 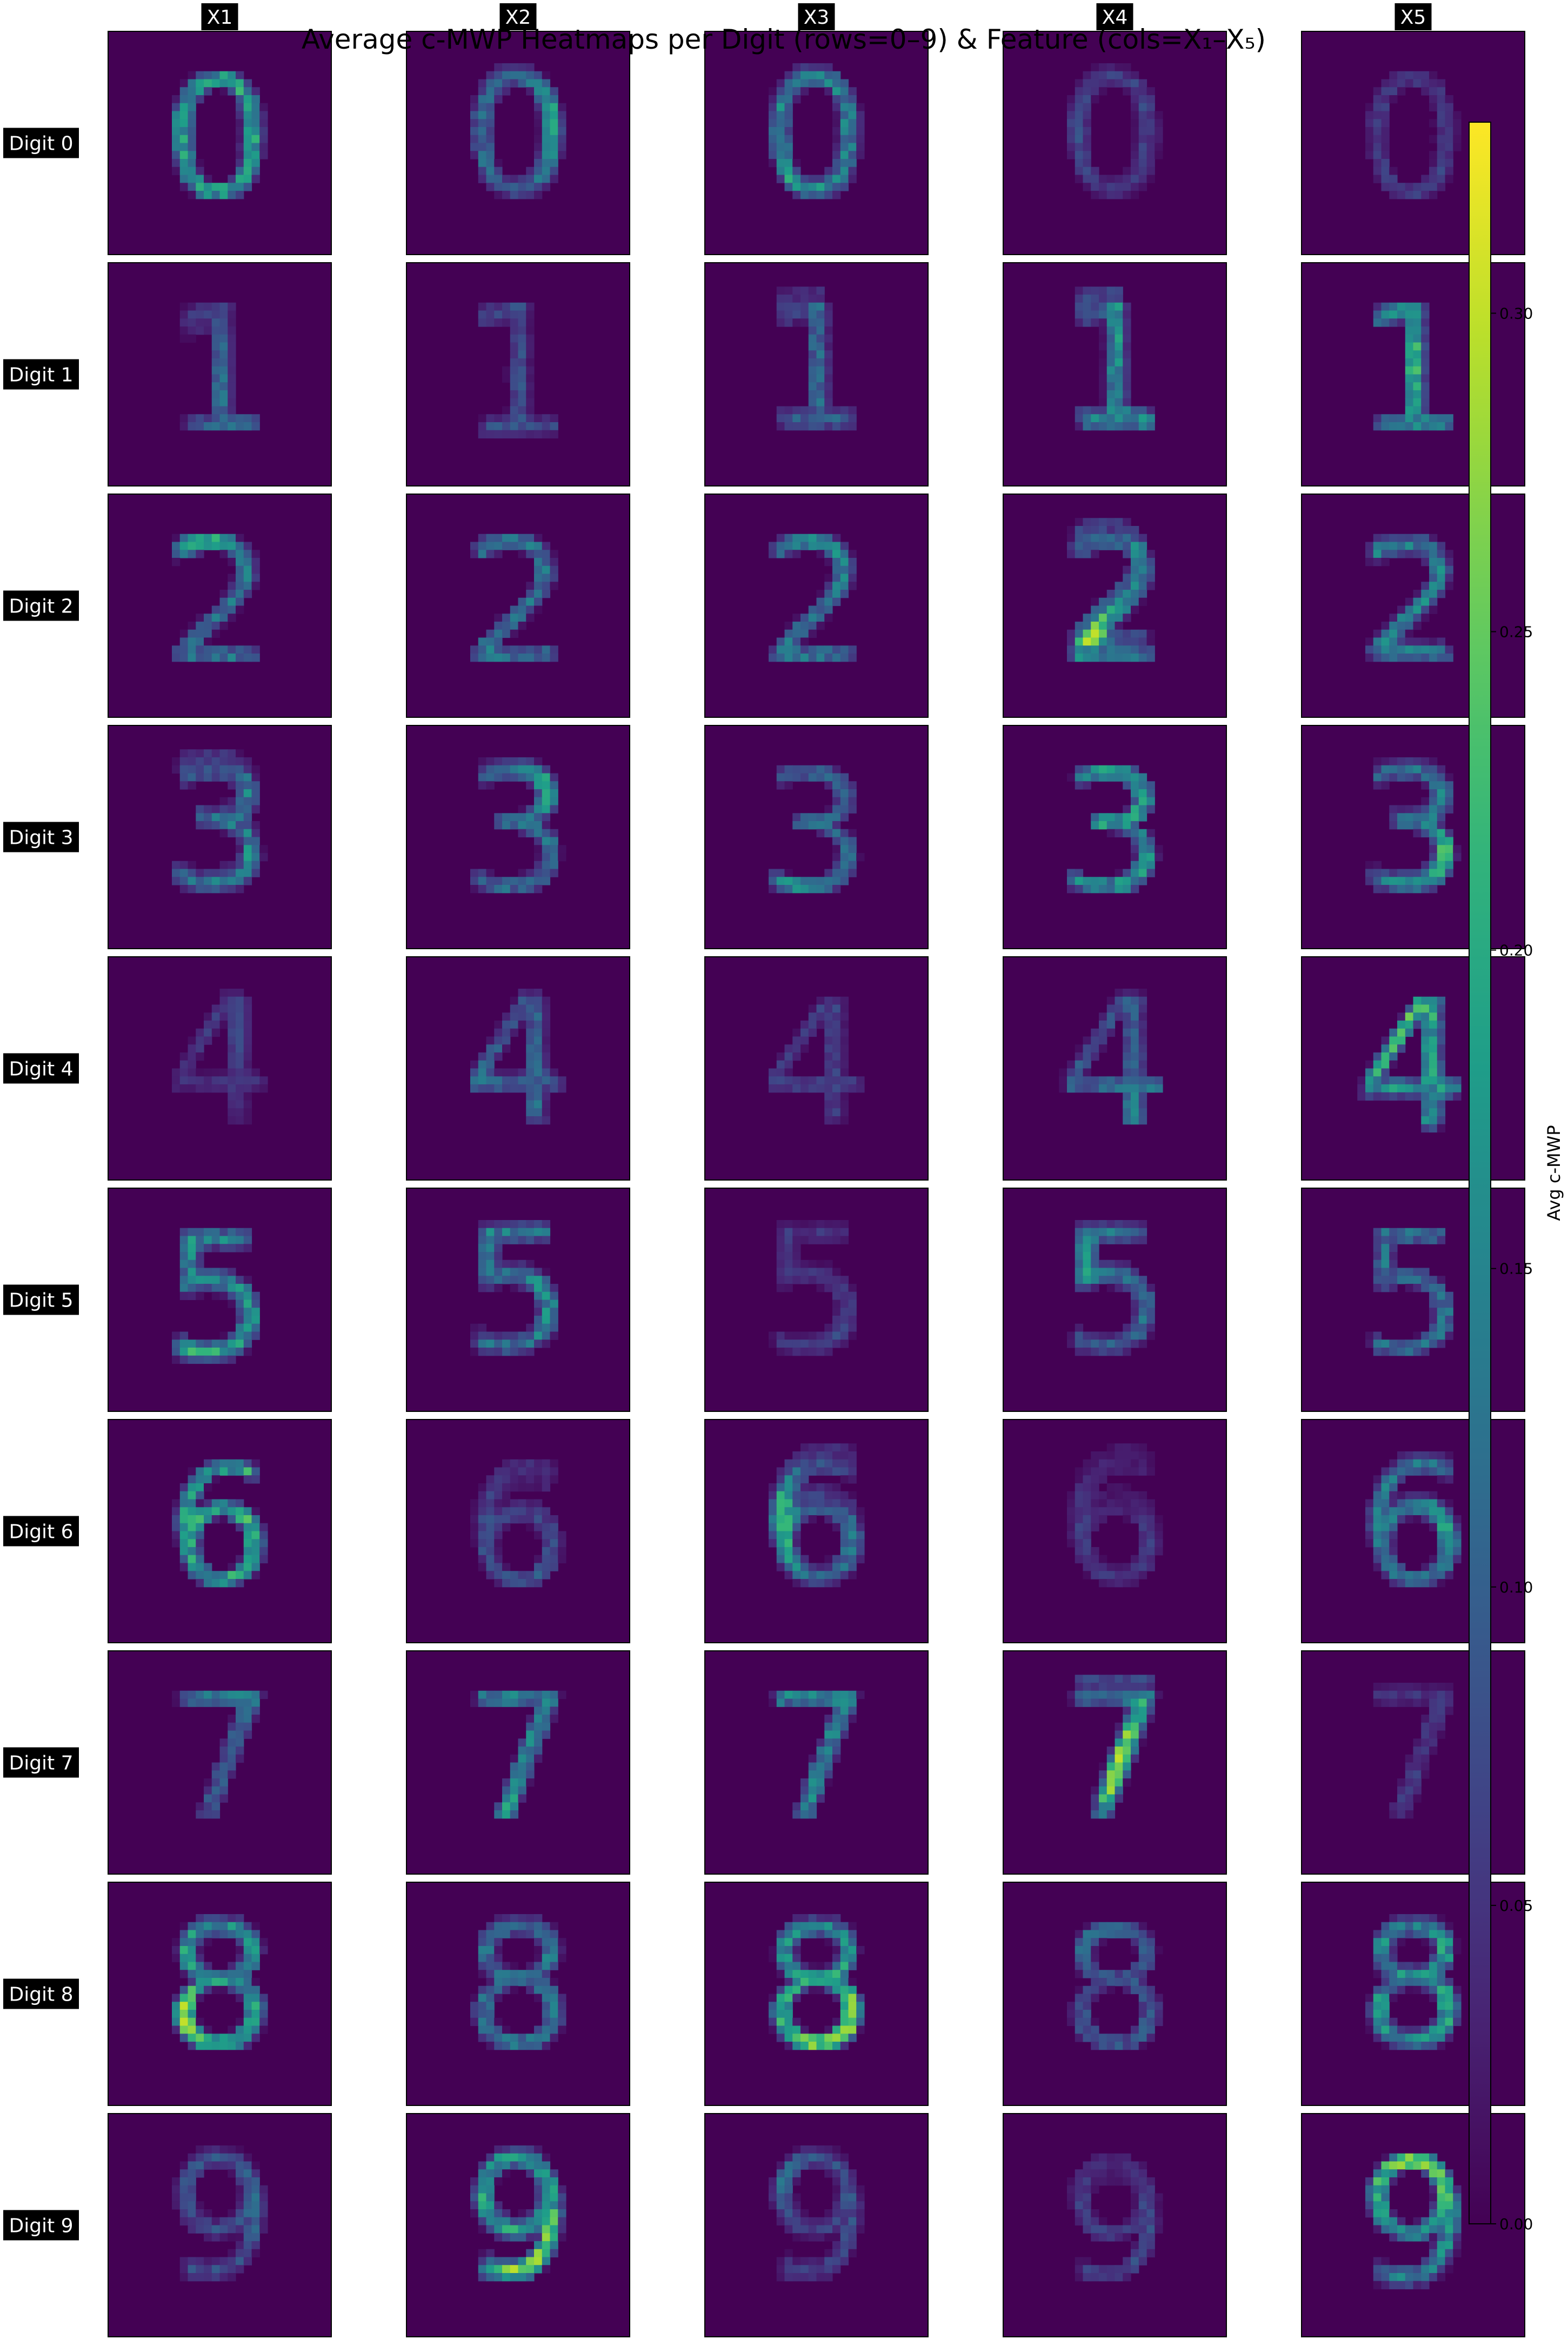 I want to click on column-header-x5: X5, so click(x=1413, y=16).